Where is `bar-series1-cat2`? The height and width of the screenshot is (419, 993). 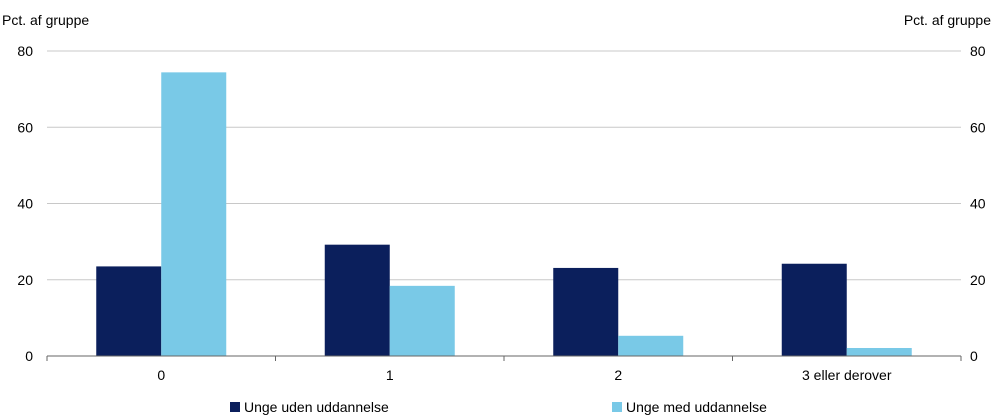 bar-series1-cat2 is located at coordinates (586, 311).